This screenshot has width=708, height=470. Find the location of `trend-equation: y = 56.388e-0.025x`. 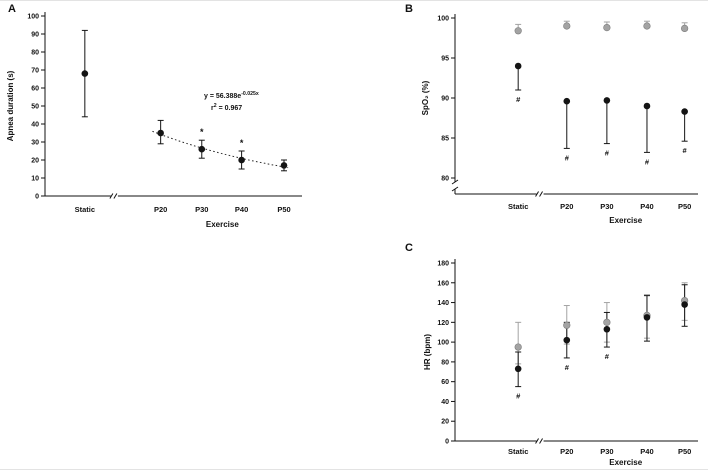

trend-equation: y = 56.388e-0.025x is located at coordinates (231, 95).